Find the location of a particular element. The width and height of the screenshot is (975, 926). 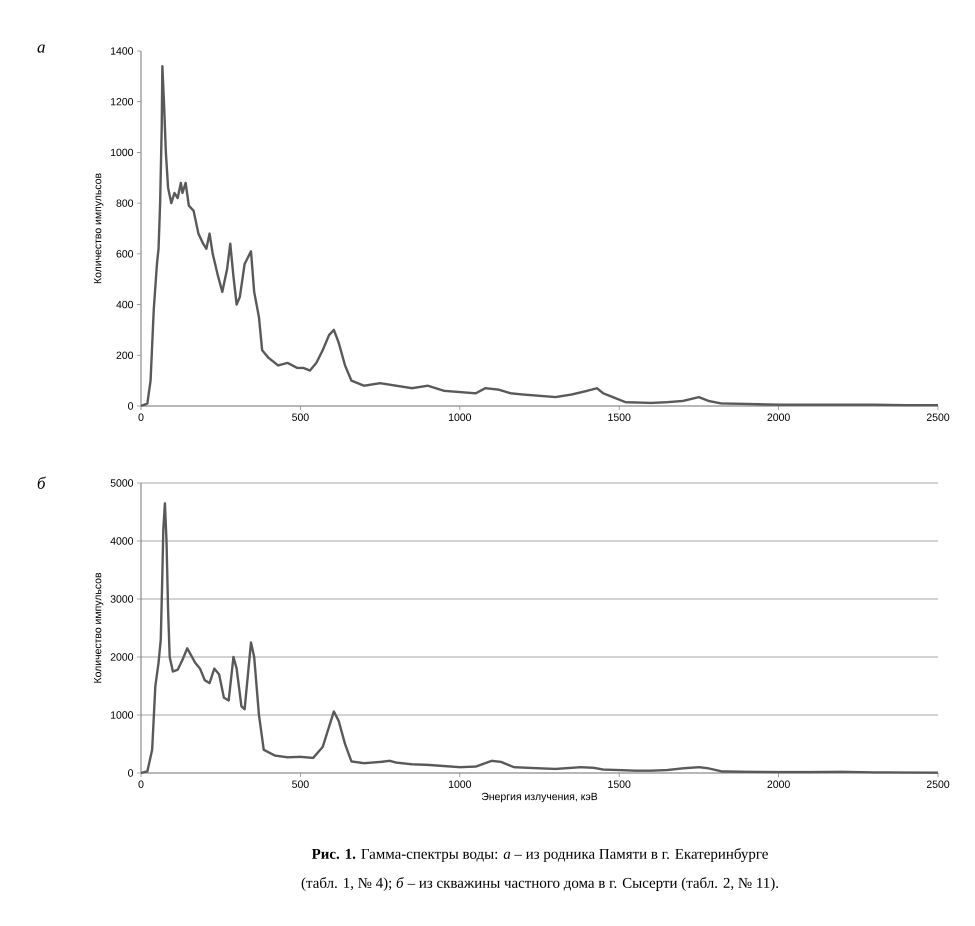

y-tick-label: 600 is located at coordinates (125, 254).